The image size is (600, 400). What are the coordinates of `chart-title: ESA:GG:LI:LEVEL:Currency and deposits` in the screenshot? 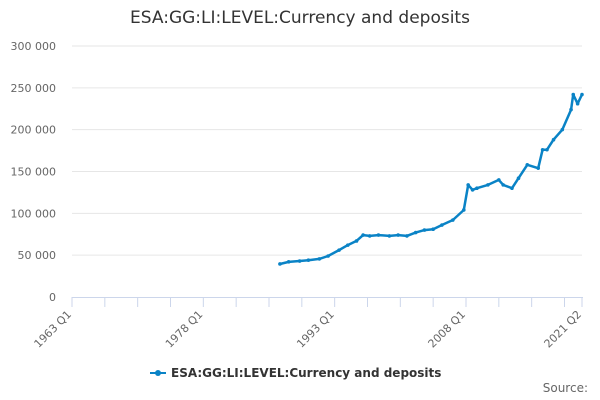 It's located at (300, 18).